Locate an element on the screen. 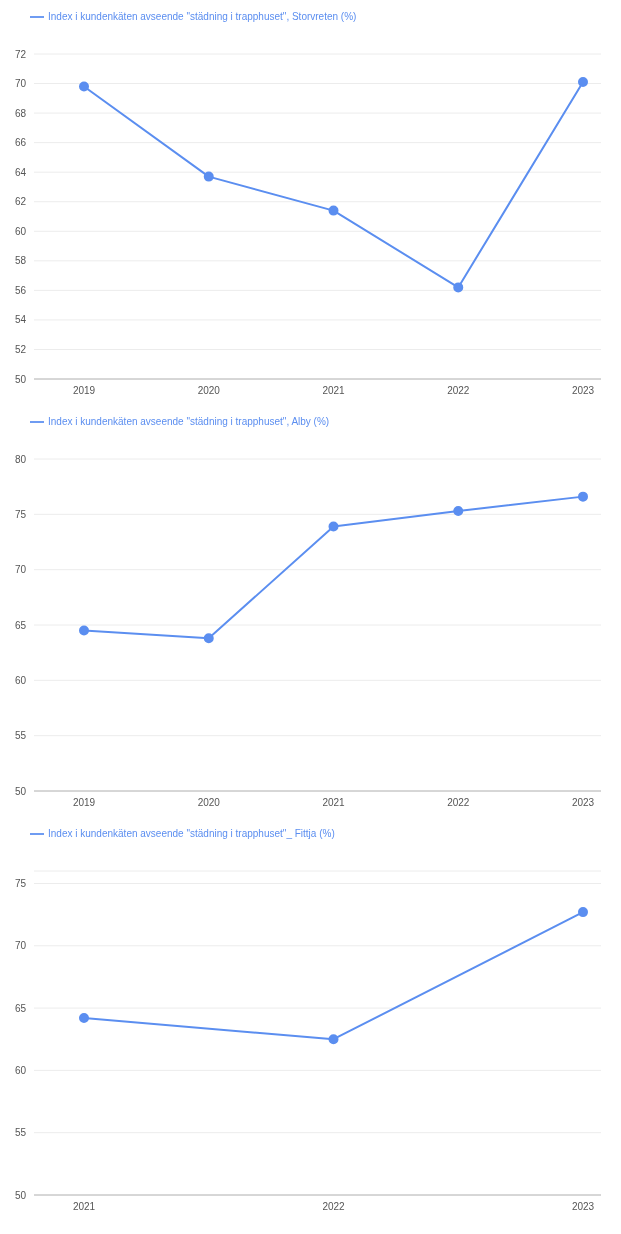 The width and height of the screenshot is (621, 1234). y-tick-label: 72 is located at coordinates (20, 54).